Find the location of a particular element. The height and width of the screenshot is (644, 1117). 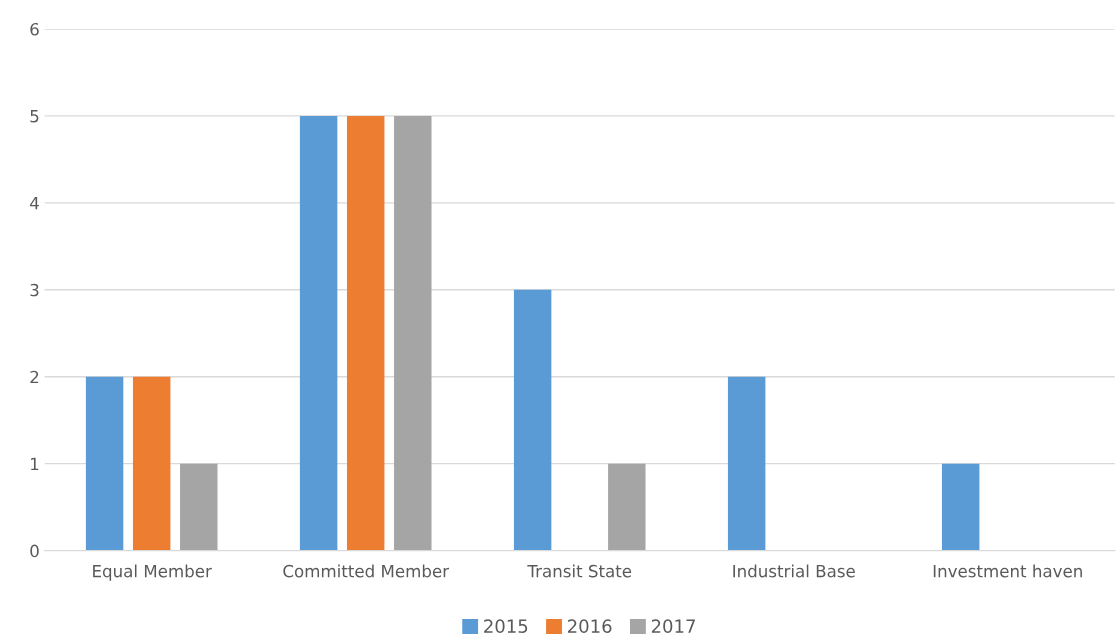

x-tick-label: Investment haven is located at coordinates (1007, 571).